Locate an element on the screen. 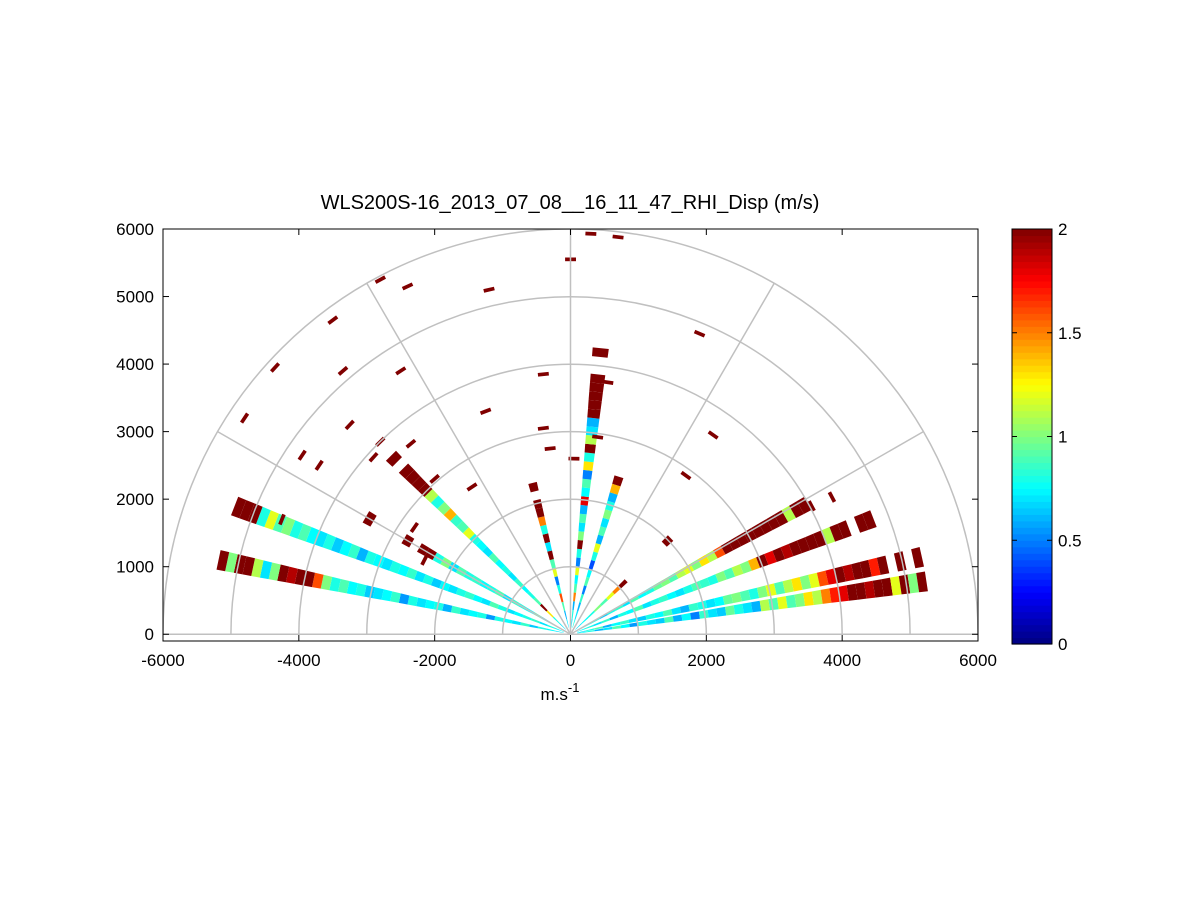 This screenshot has height=901, width=1201. x-tick-label: -4000 is located at coordinates (298, 660).